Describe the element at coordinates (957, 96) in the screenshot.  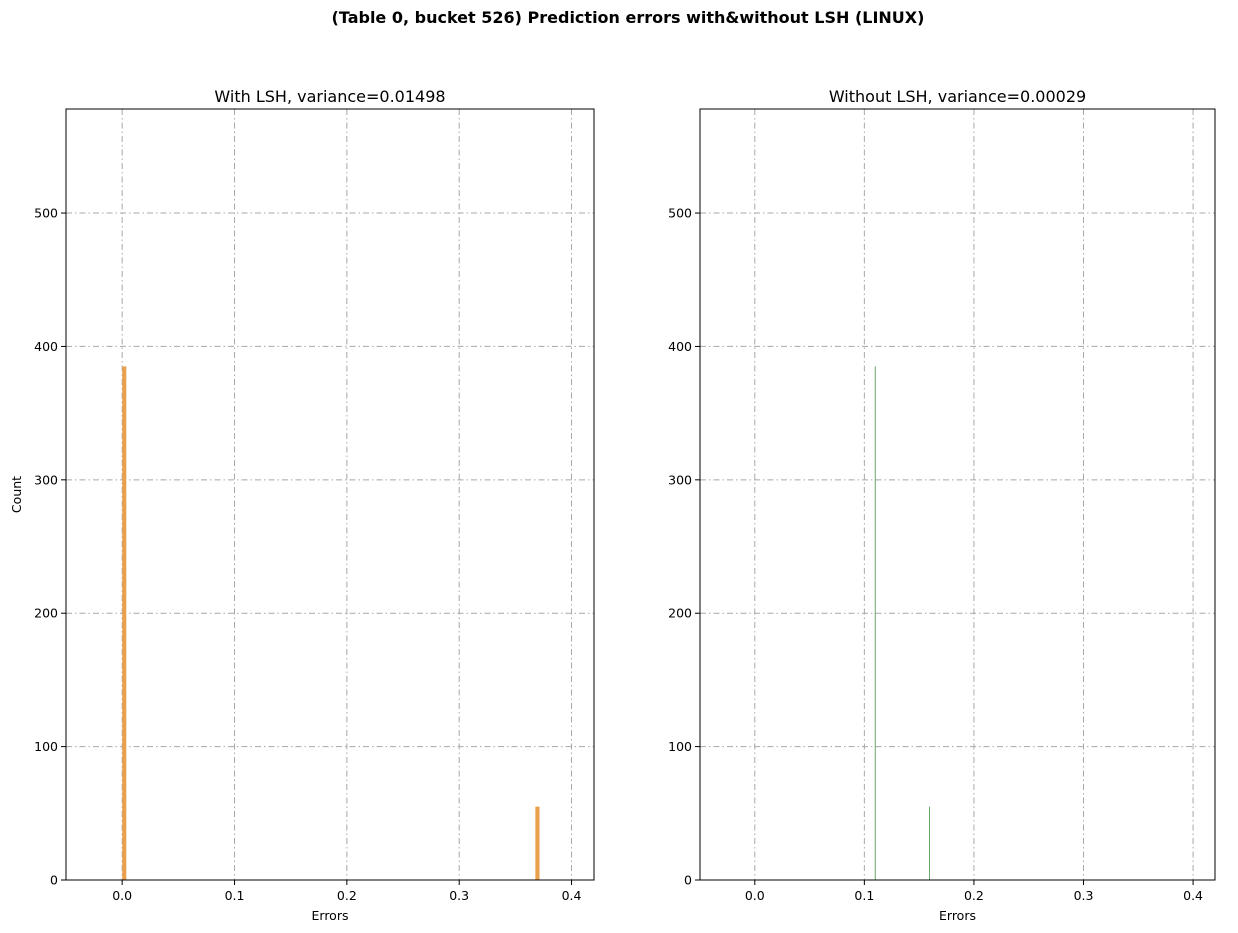
I see `subplot-title: Without LSH, variance=0.00029` at that location.